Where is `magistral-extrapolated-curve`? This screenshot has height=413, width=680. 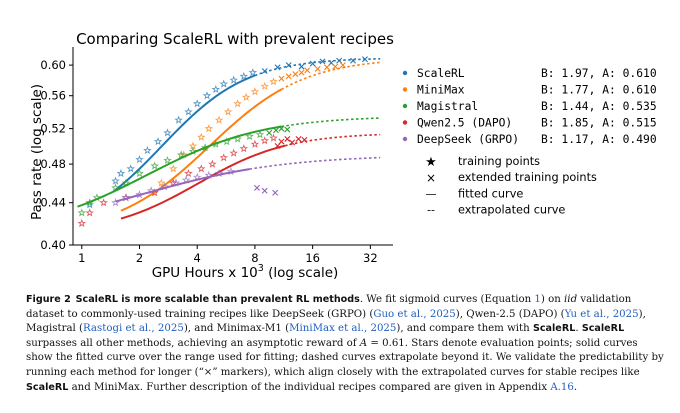 magistral-extrapolated-curve is located at coordinates (331, 122).